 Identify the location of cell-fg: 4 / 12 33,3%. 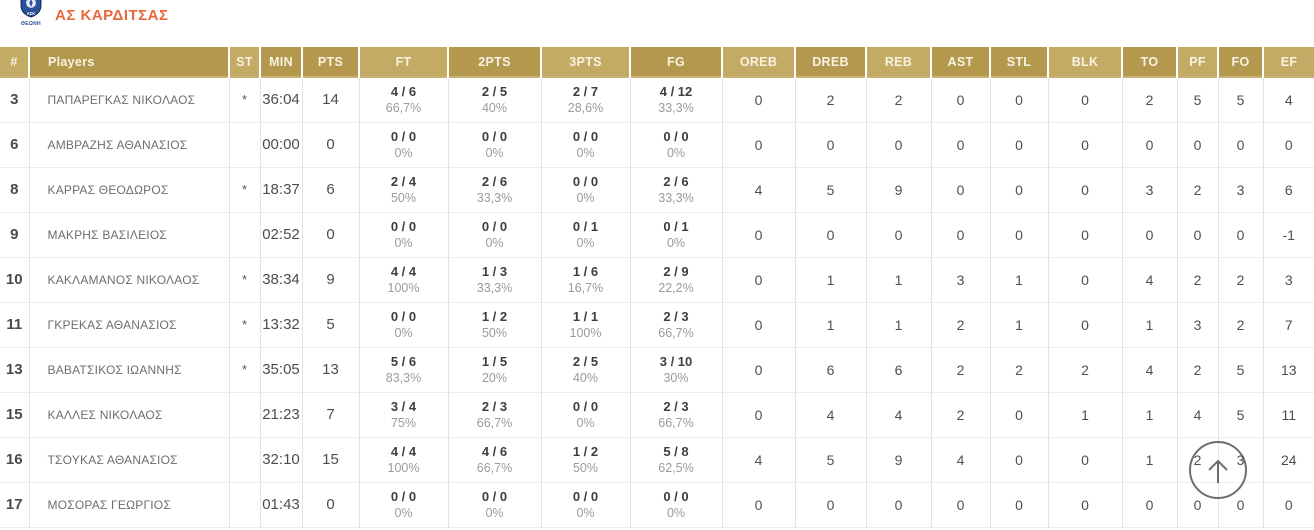
(675, 99).